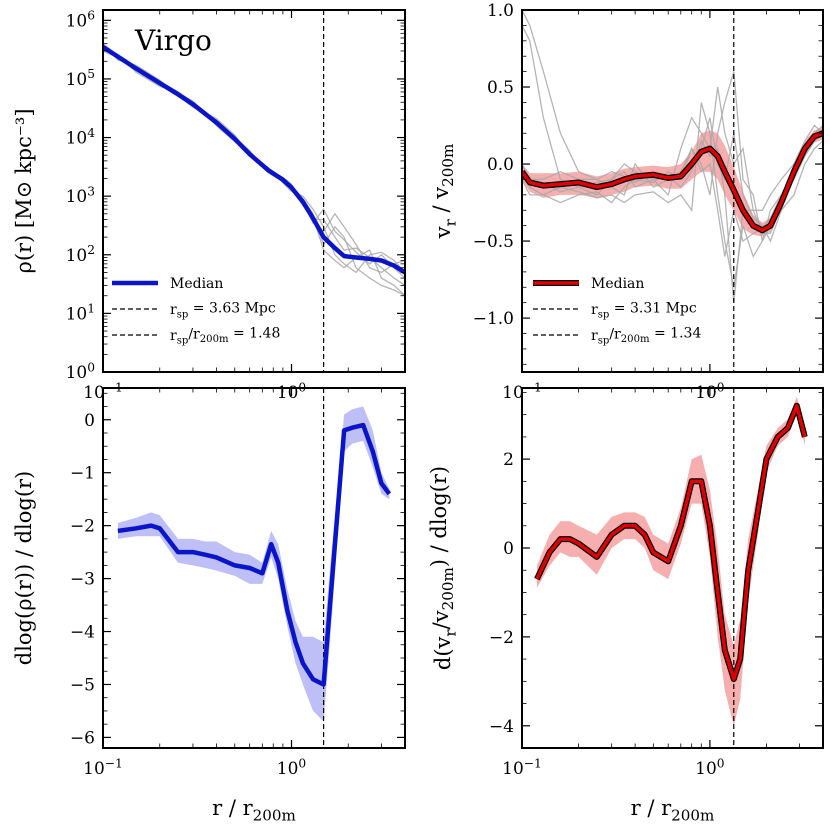 The width and height of the screenshot is (830, 830). What do you see at coordinates (223, 311) in the screenshot?
I see `legend-entry: rsp​ = 3.63 Mpc` at bounding box center [223, 311].